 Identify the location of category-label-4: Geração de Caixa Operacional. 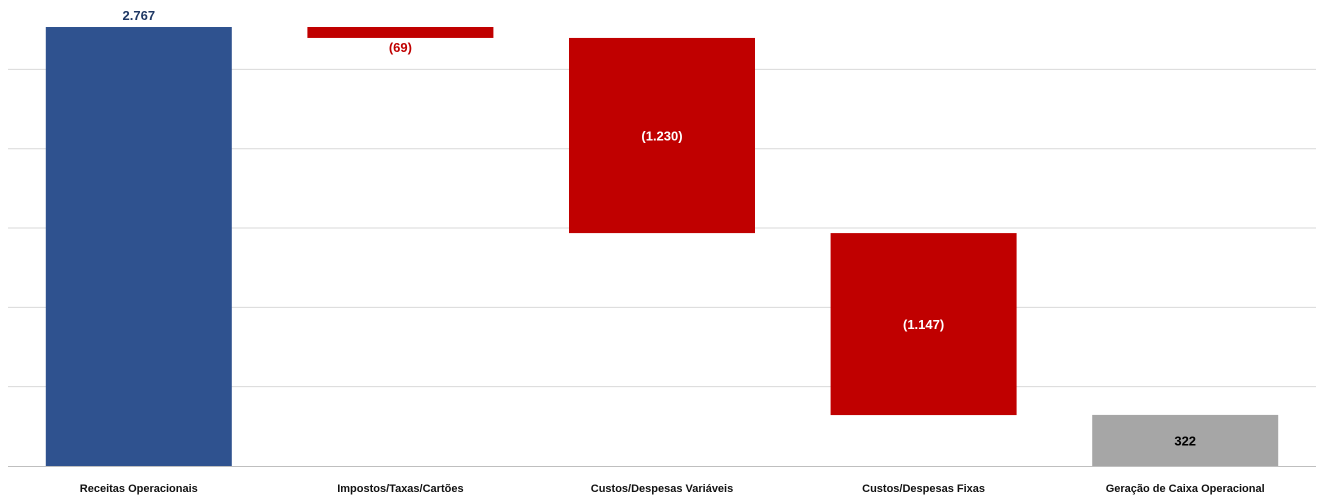
(1185, 489).